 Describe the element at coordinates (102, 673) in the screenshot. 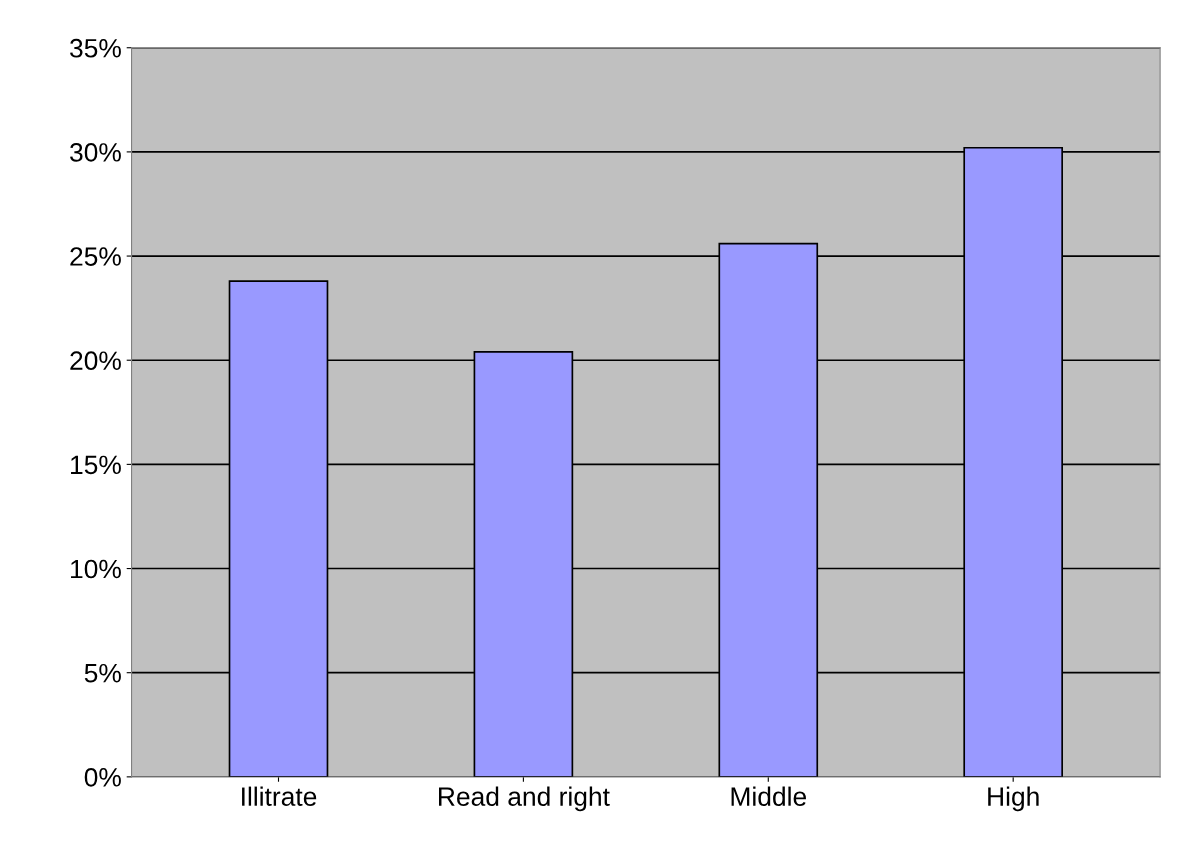

I see `y-tick-label: 5%` at that location.